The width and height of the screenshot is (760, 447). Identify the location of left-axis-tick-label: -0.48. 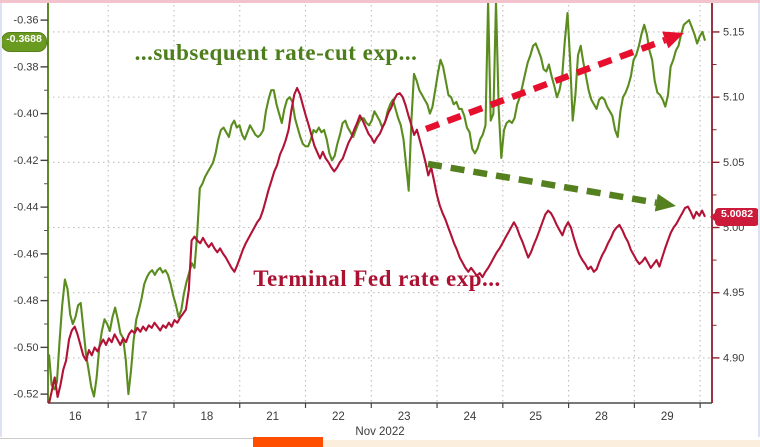
(25, 301).